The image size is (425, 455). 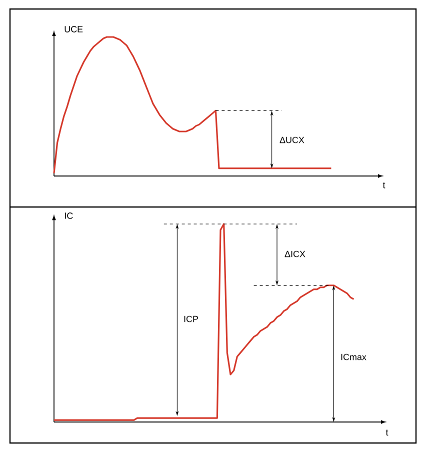 I want to click on y-axis-title: UCE, so click(x=73, y=29).